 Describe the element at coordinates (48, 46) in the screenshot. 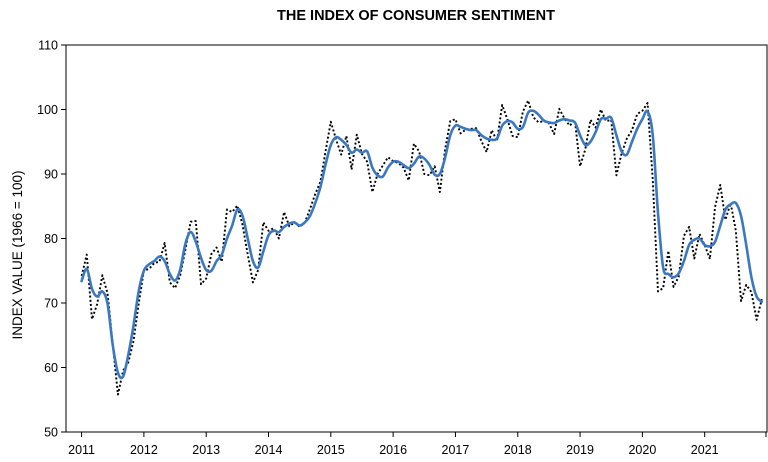

I see `y-tick-label: 110` at that location.